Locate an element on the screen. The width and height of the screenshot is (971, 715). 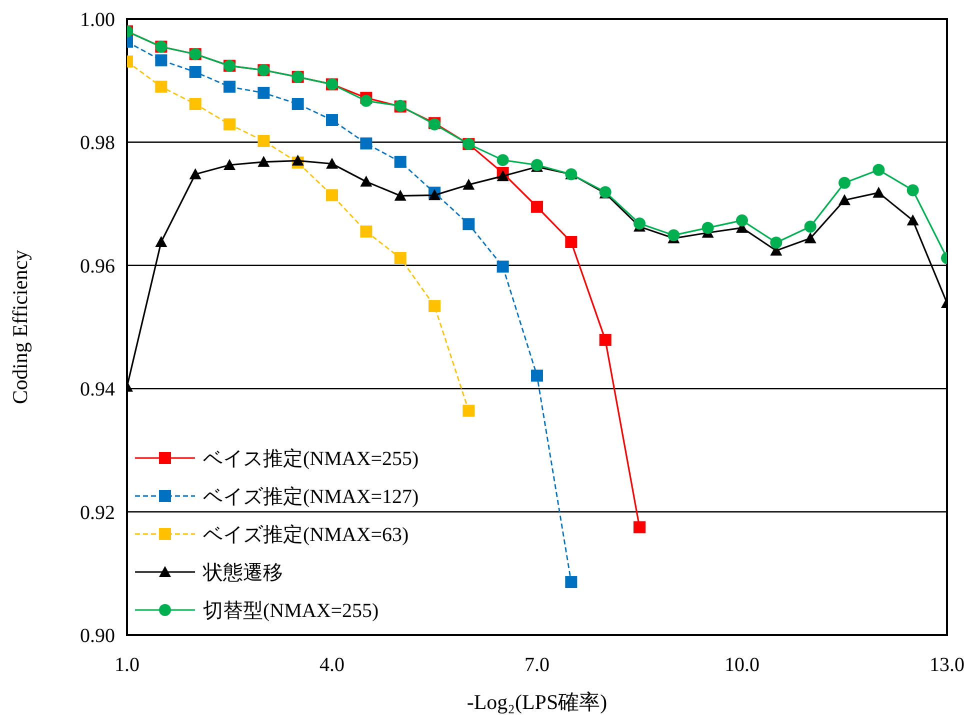
x-tick-label: 7.0 is located at coordinates (537, 665).